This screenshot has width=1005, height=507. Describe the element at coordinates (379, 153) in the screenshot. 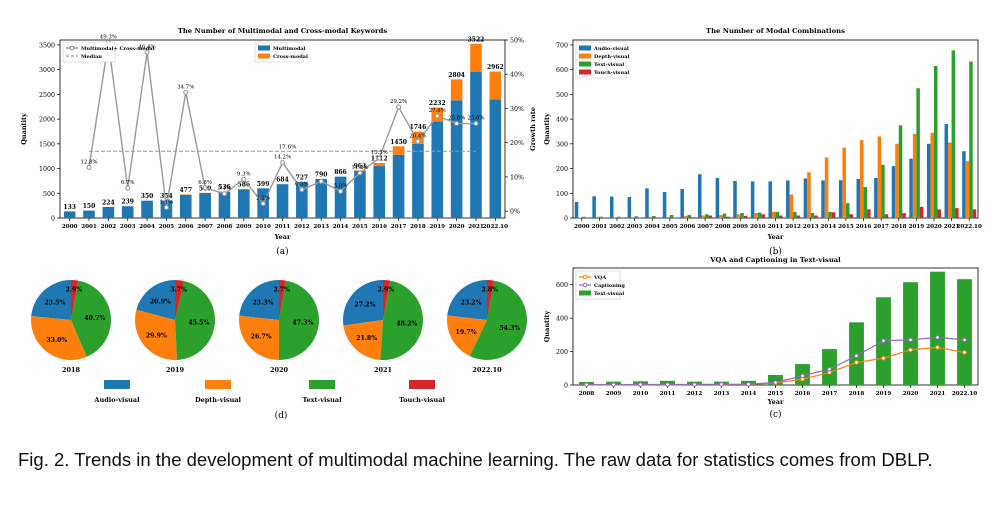

I see `growth-label: 15.5%` at that location.